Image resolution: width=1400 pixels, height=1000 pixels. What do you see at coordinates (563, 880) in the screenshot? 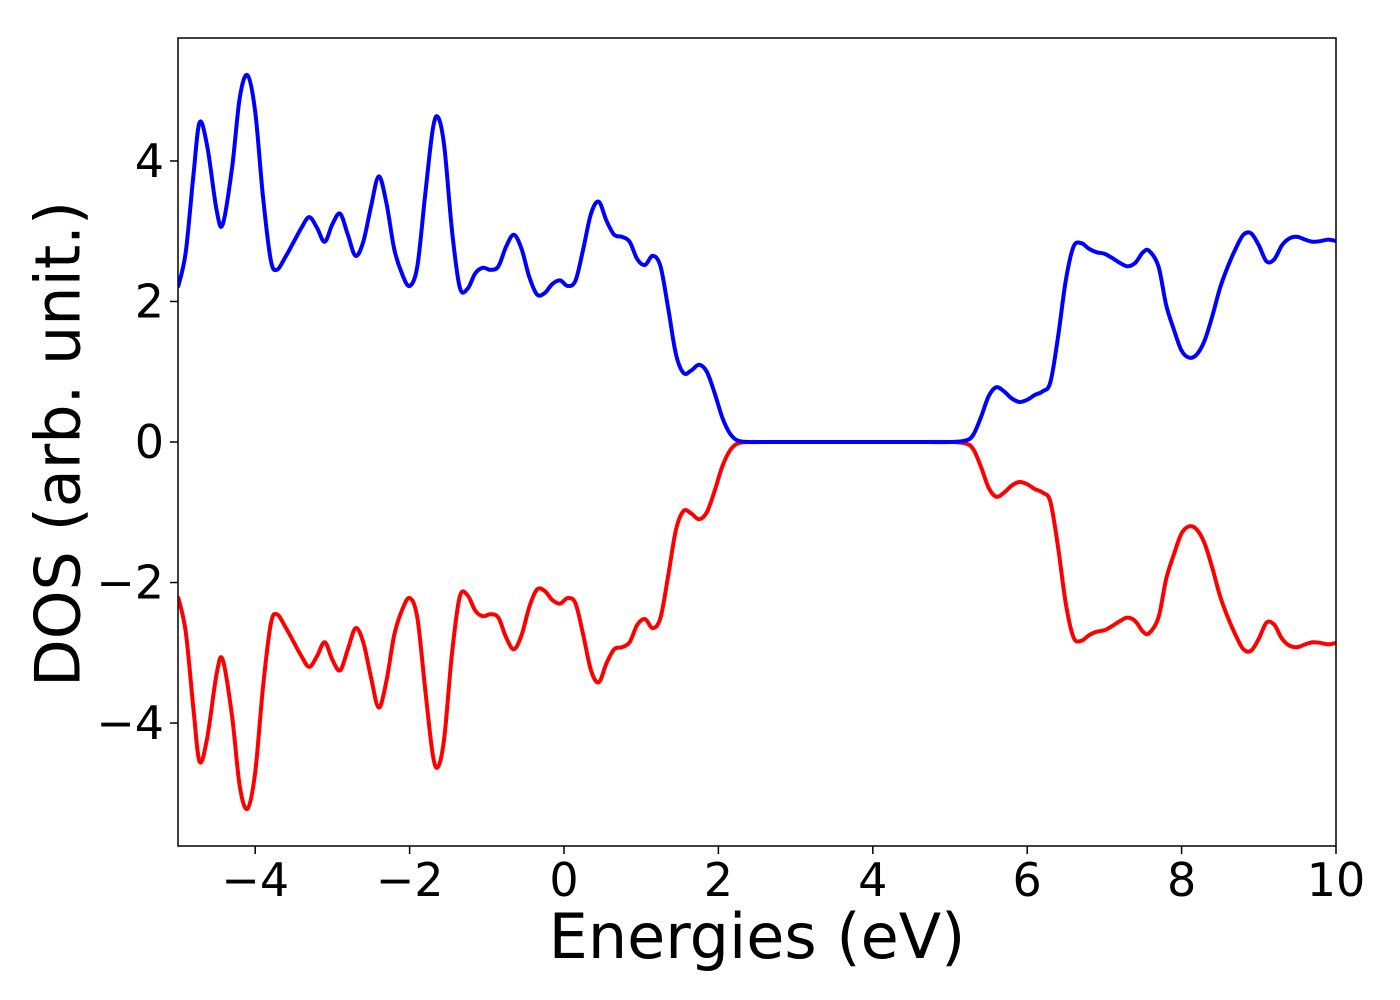
I see `x-tick-label: 0` at bounding box center [563, 880].